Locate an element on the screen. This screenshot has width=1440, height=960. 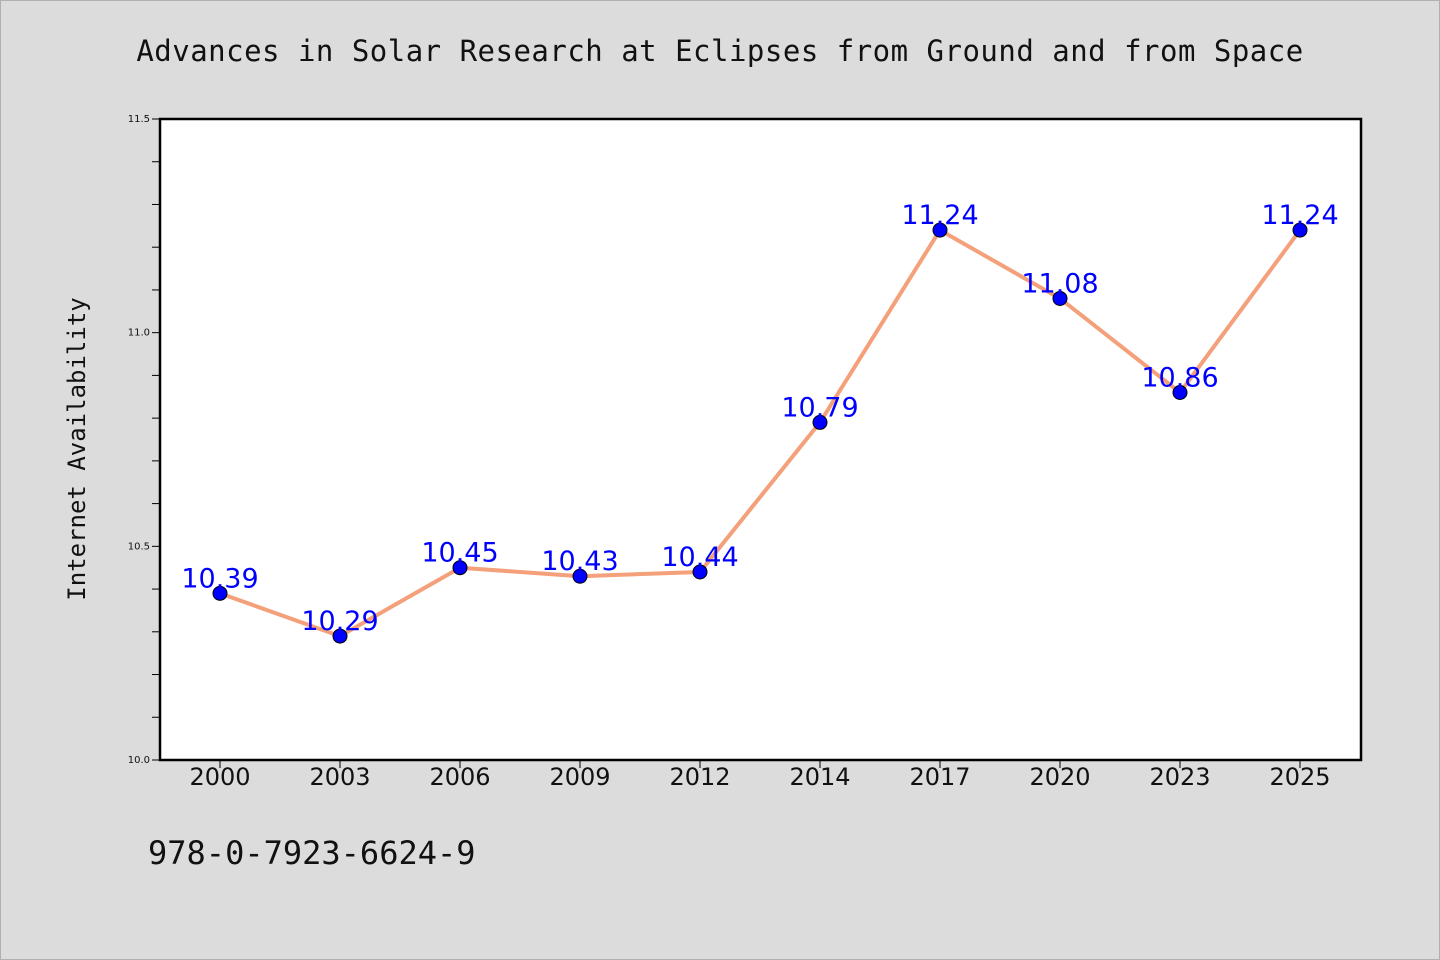
isbn-text: 978-0-7923-6624-9 is located at coordinates (312, 853).